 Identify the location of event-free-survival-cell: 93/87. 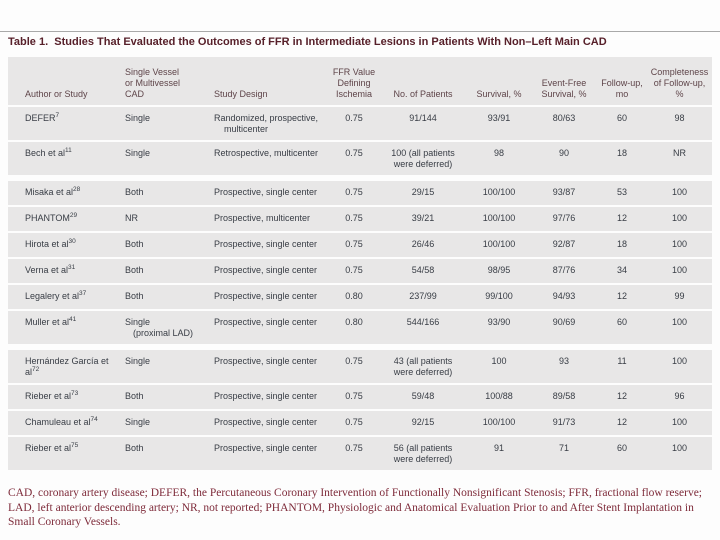
(564, 192).